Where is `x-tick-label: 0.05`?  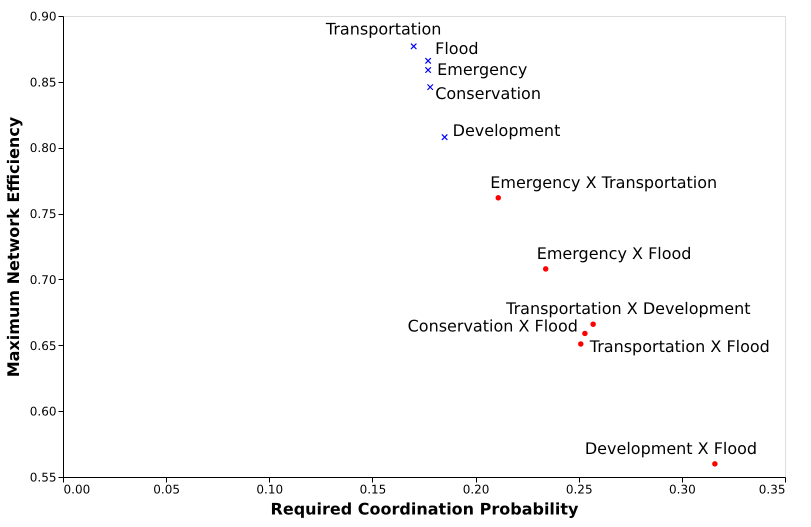
x-tick-label: 0.05 is located at coordinates (166, 489).